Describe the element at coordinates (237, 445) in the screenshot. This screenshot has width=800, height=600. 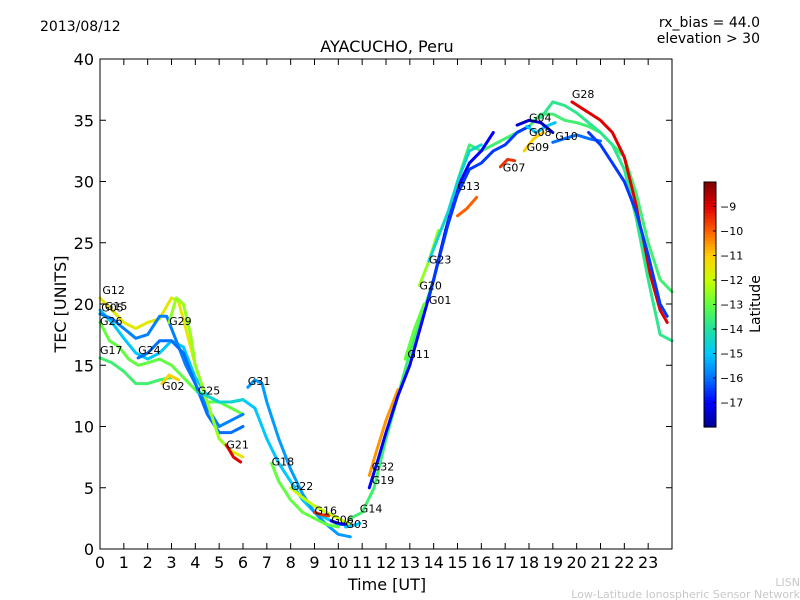
I see `prn-label-g21: G21` at that location.